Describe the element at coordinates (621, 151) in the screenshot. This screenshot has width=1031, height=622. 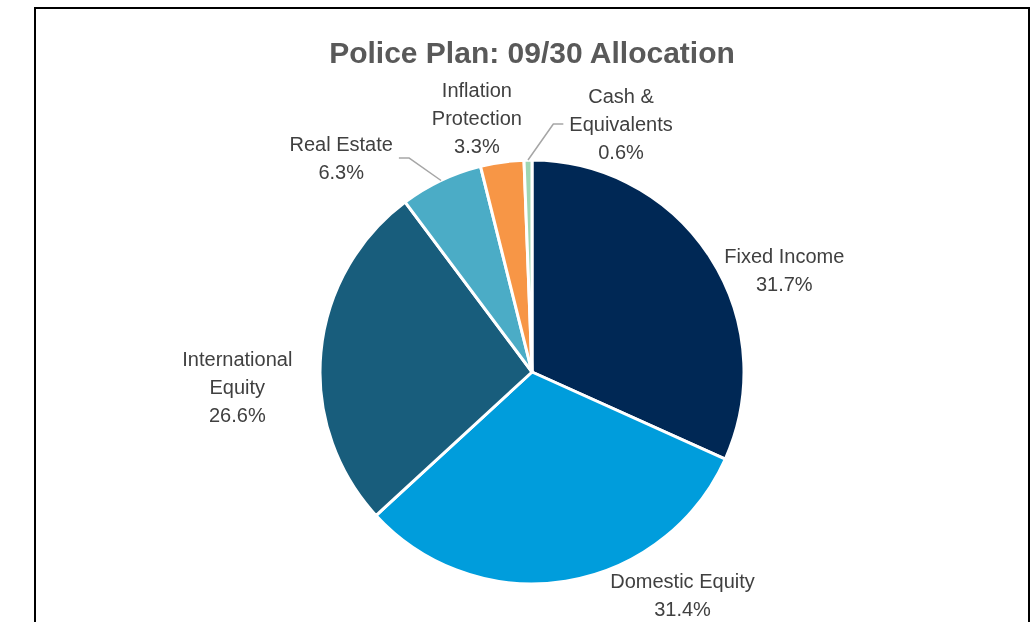
I see `data-label: 0.6%` at that location.